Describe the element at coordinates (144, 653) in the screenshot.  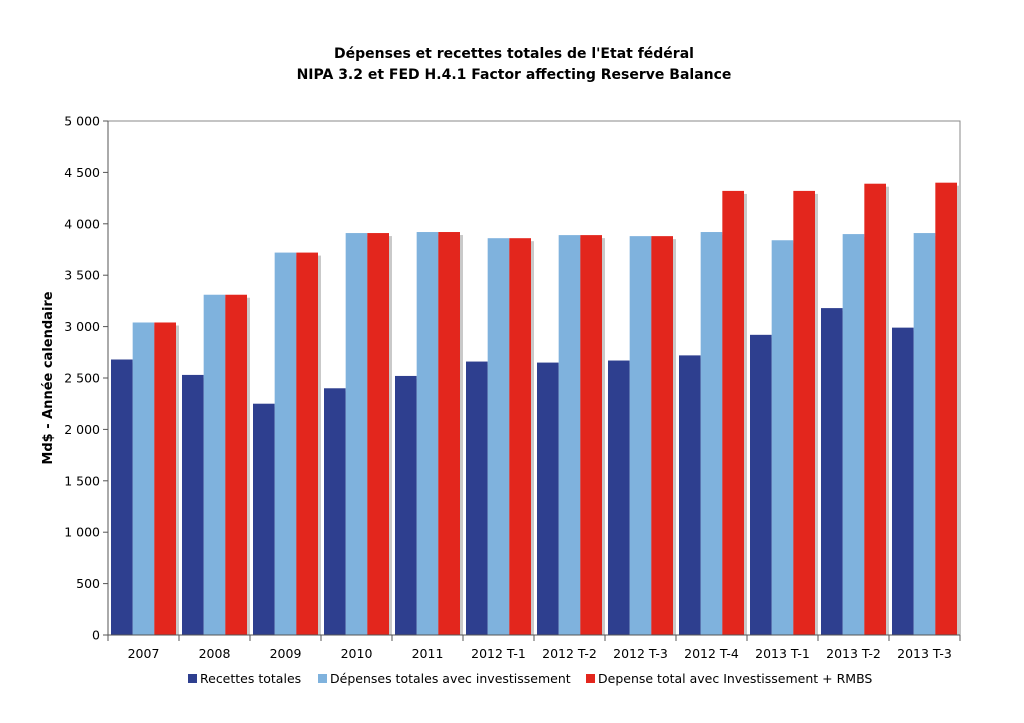
I see `x-tick-label: 2007` at that location.